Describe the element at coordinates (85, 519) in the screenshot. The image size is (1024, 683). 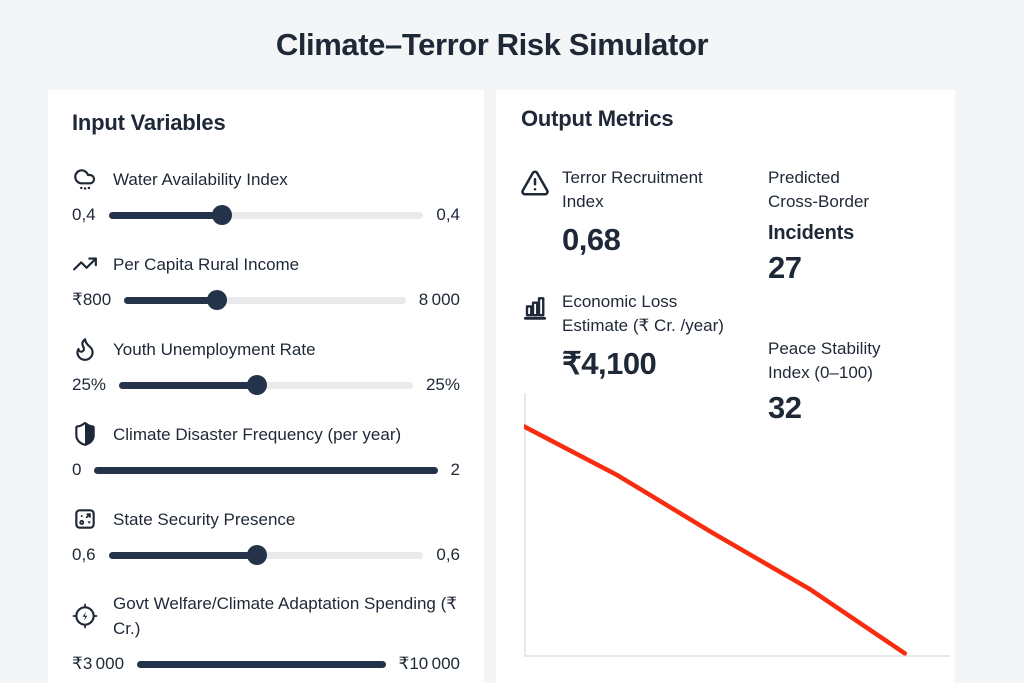
I see `security-scan-icon` at that location.